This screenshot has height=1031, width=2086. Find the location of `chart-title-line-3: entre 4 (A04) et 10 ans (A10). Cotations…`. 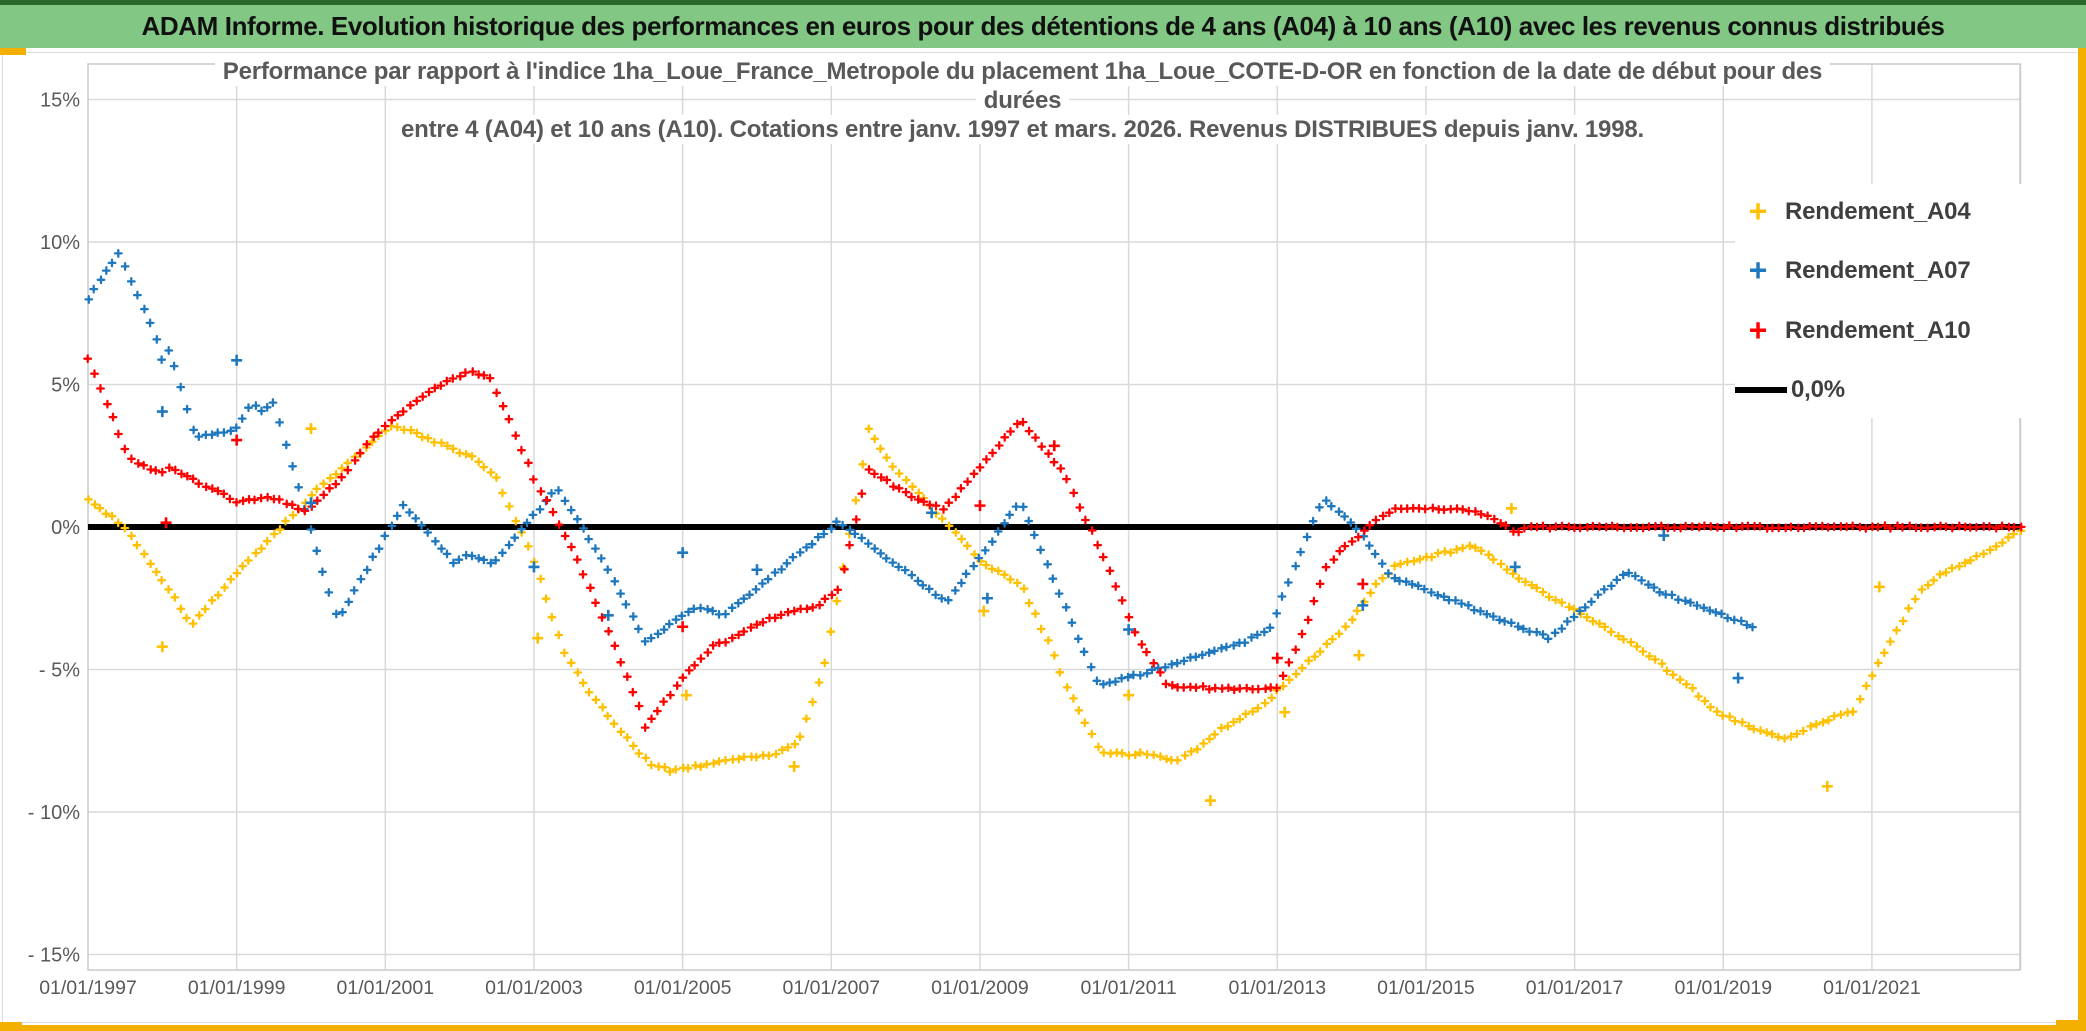

chart-title-line-3: entre 4 (A04) et 10 ans (A10). Cotations… is located at coordinates (1022, 129).